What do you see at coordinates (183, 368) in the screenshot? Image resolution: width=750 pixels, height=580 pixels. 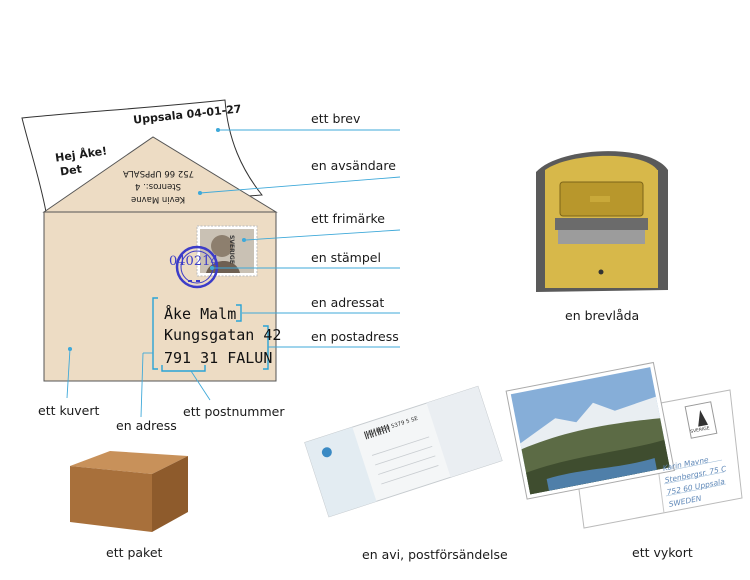 I see `postcode-bracket` at bounding box center [183, 368].